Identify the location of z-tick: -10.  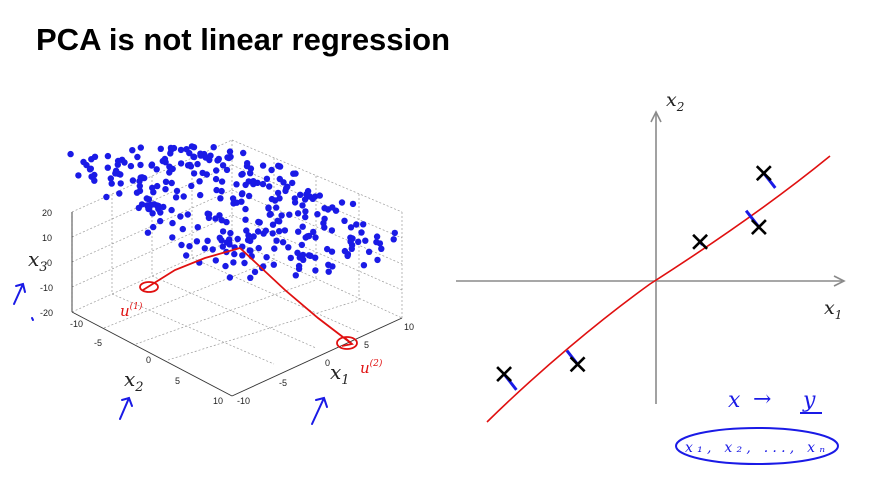
(46, 288).